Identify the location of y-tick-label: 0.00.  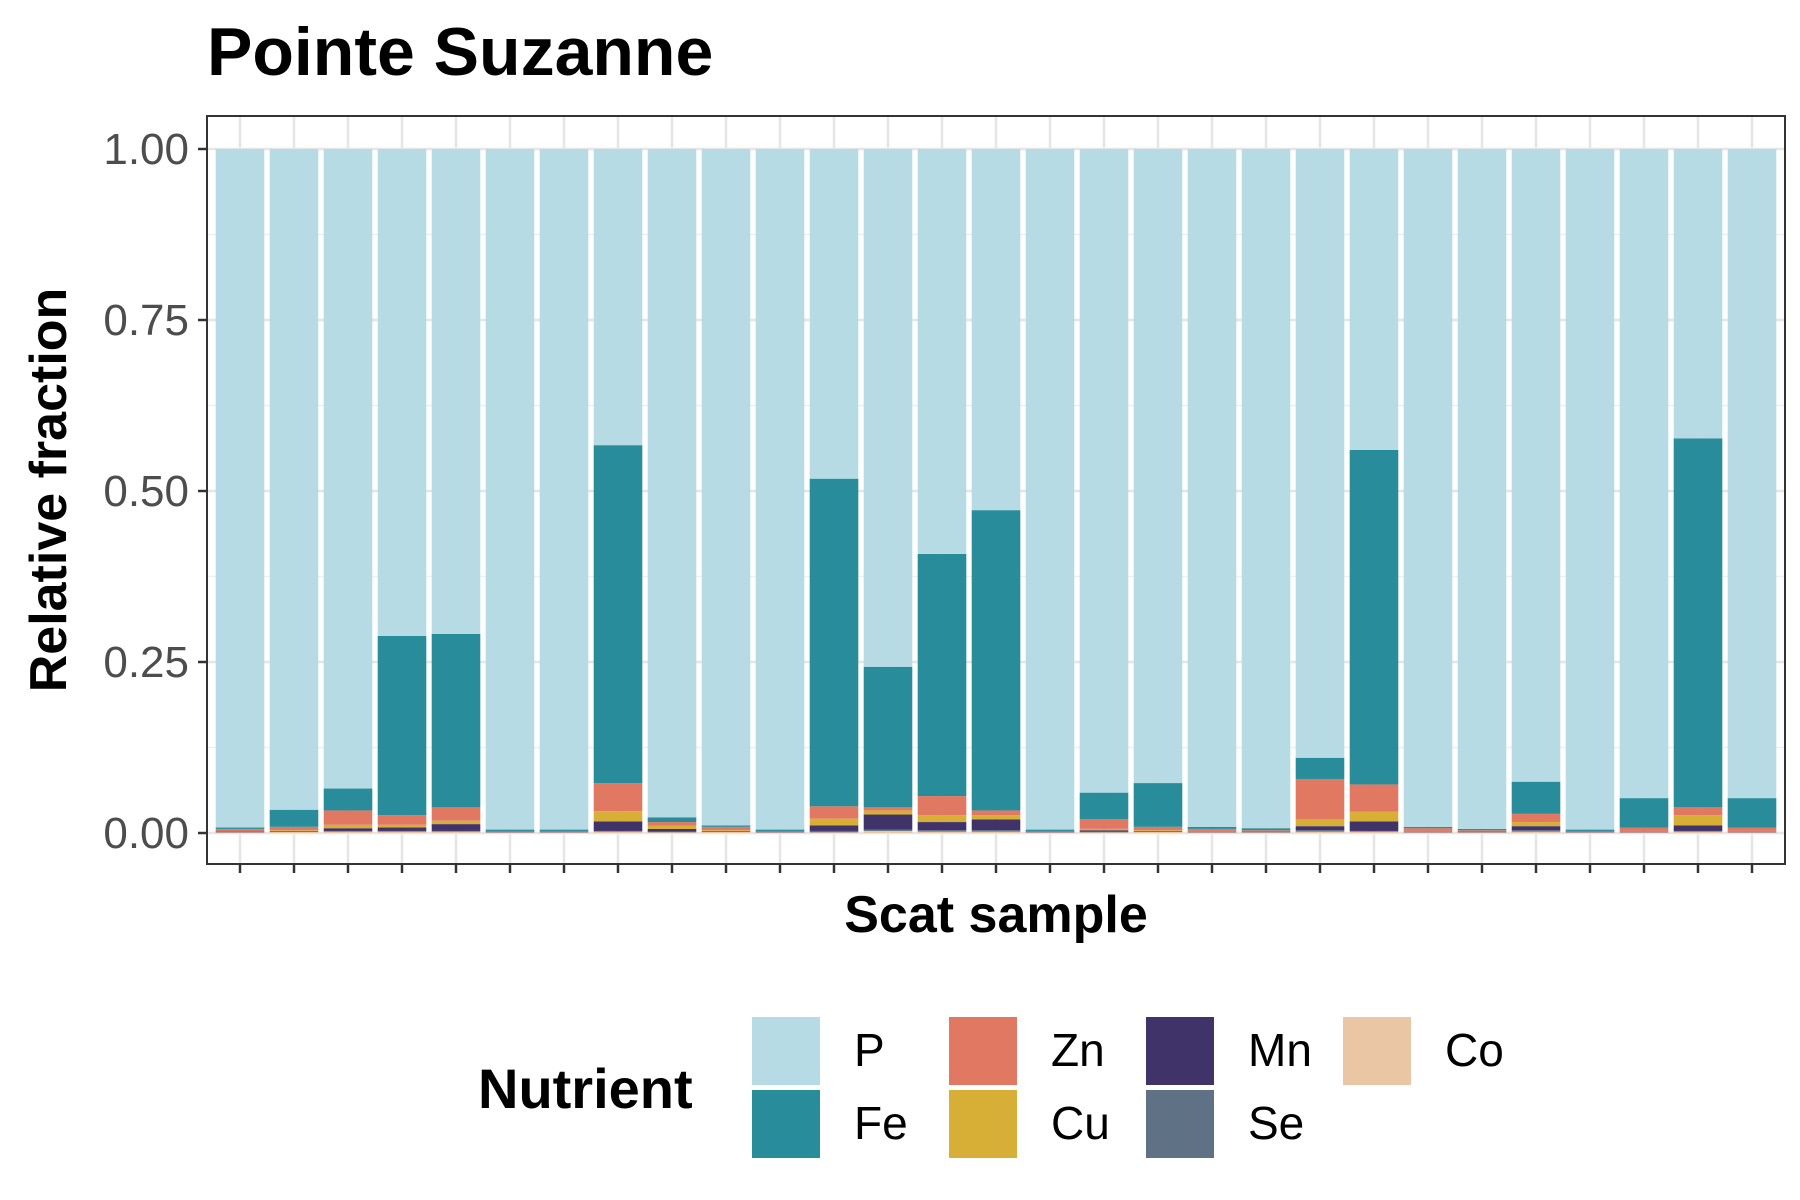
(146, 833).